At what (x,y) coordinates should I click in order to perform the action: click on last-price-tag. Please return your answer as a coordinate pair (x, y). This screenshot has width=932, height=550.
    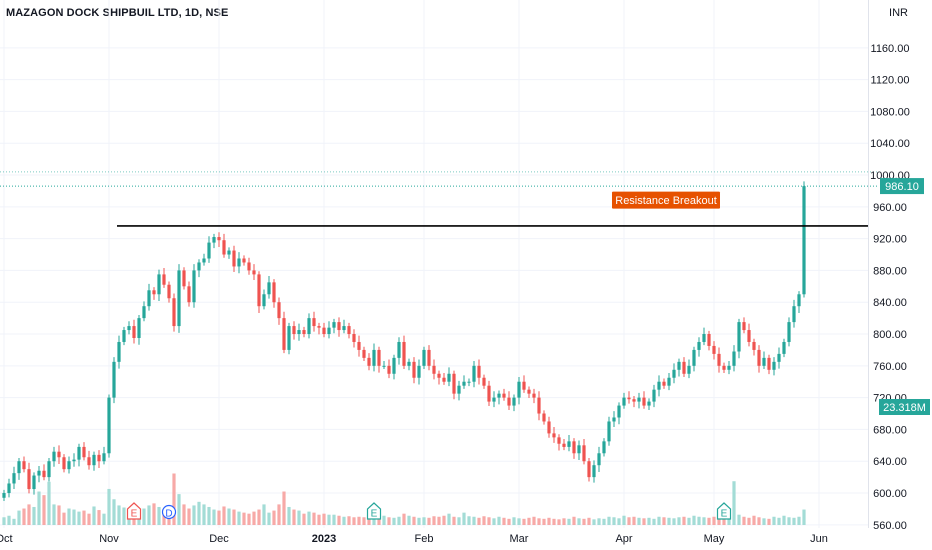
    Looking at the image, I should click on (902, 186).